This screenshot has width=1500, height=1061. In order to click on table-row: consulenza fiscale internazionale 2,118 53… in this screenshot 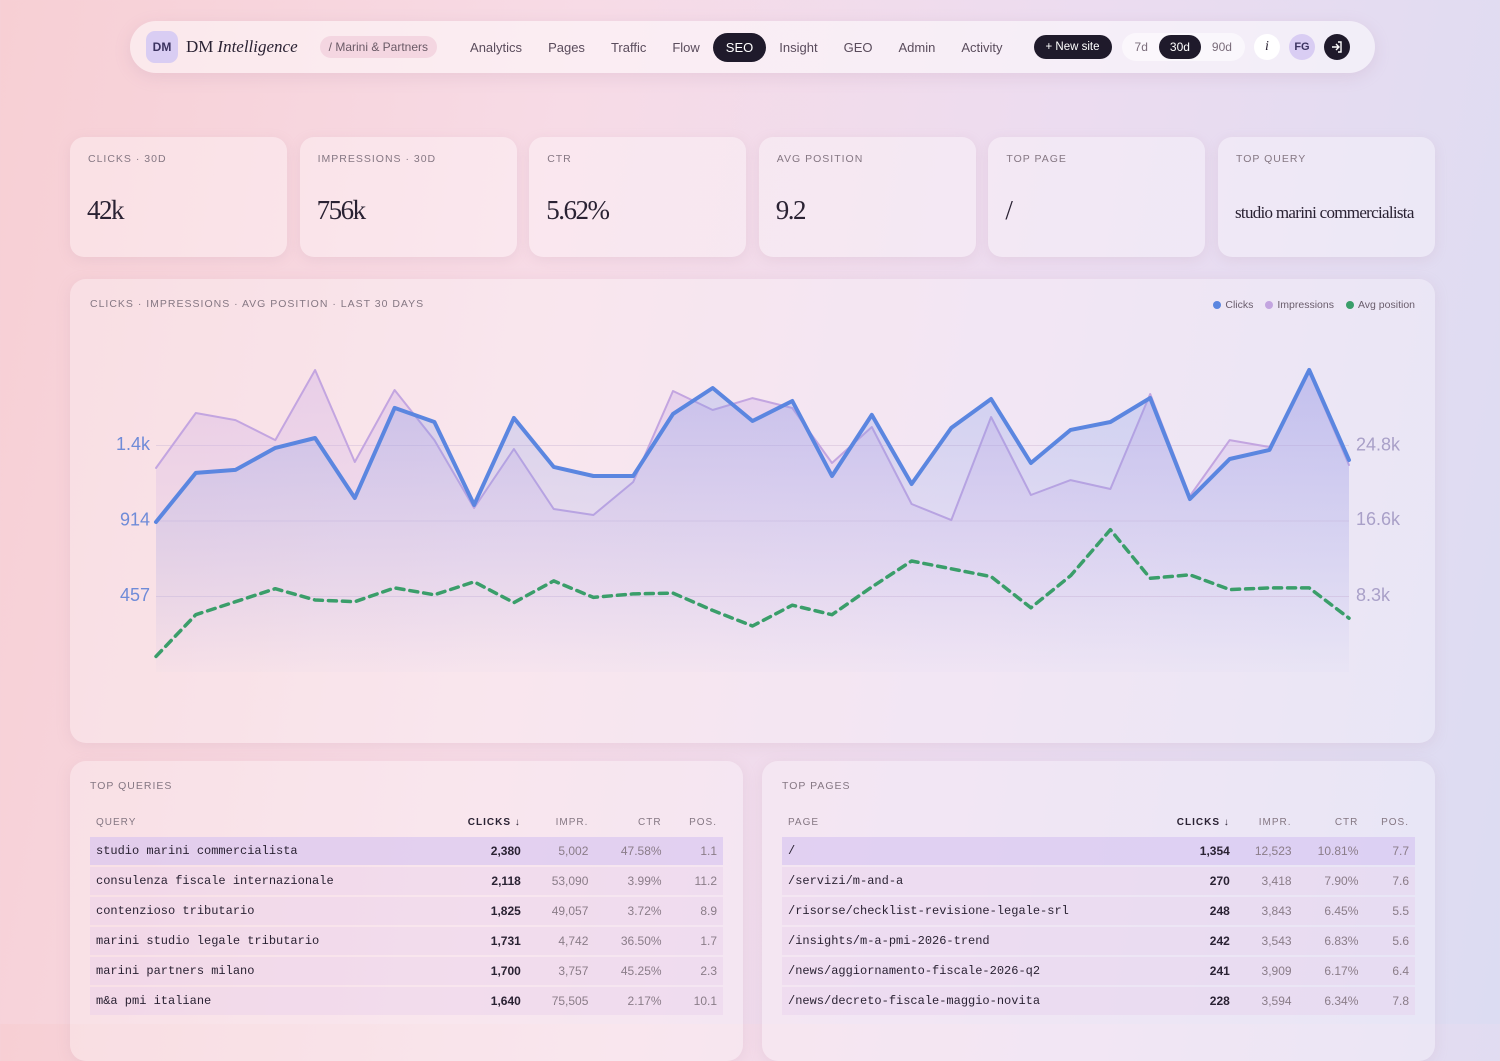, I will do `click(406, 881)`.